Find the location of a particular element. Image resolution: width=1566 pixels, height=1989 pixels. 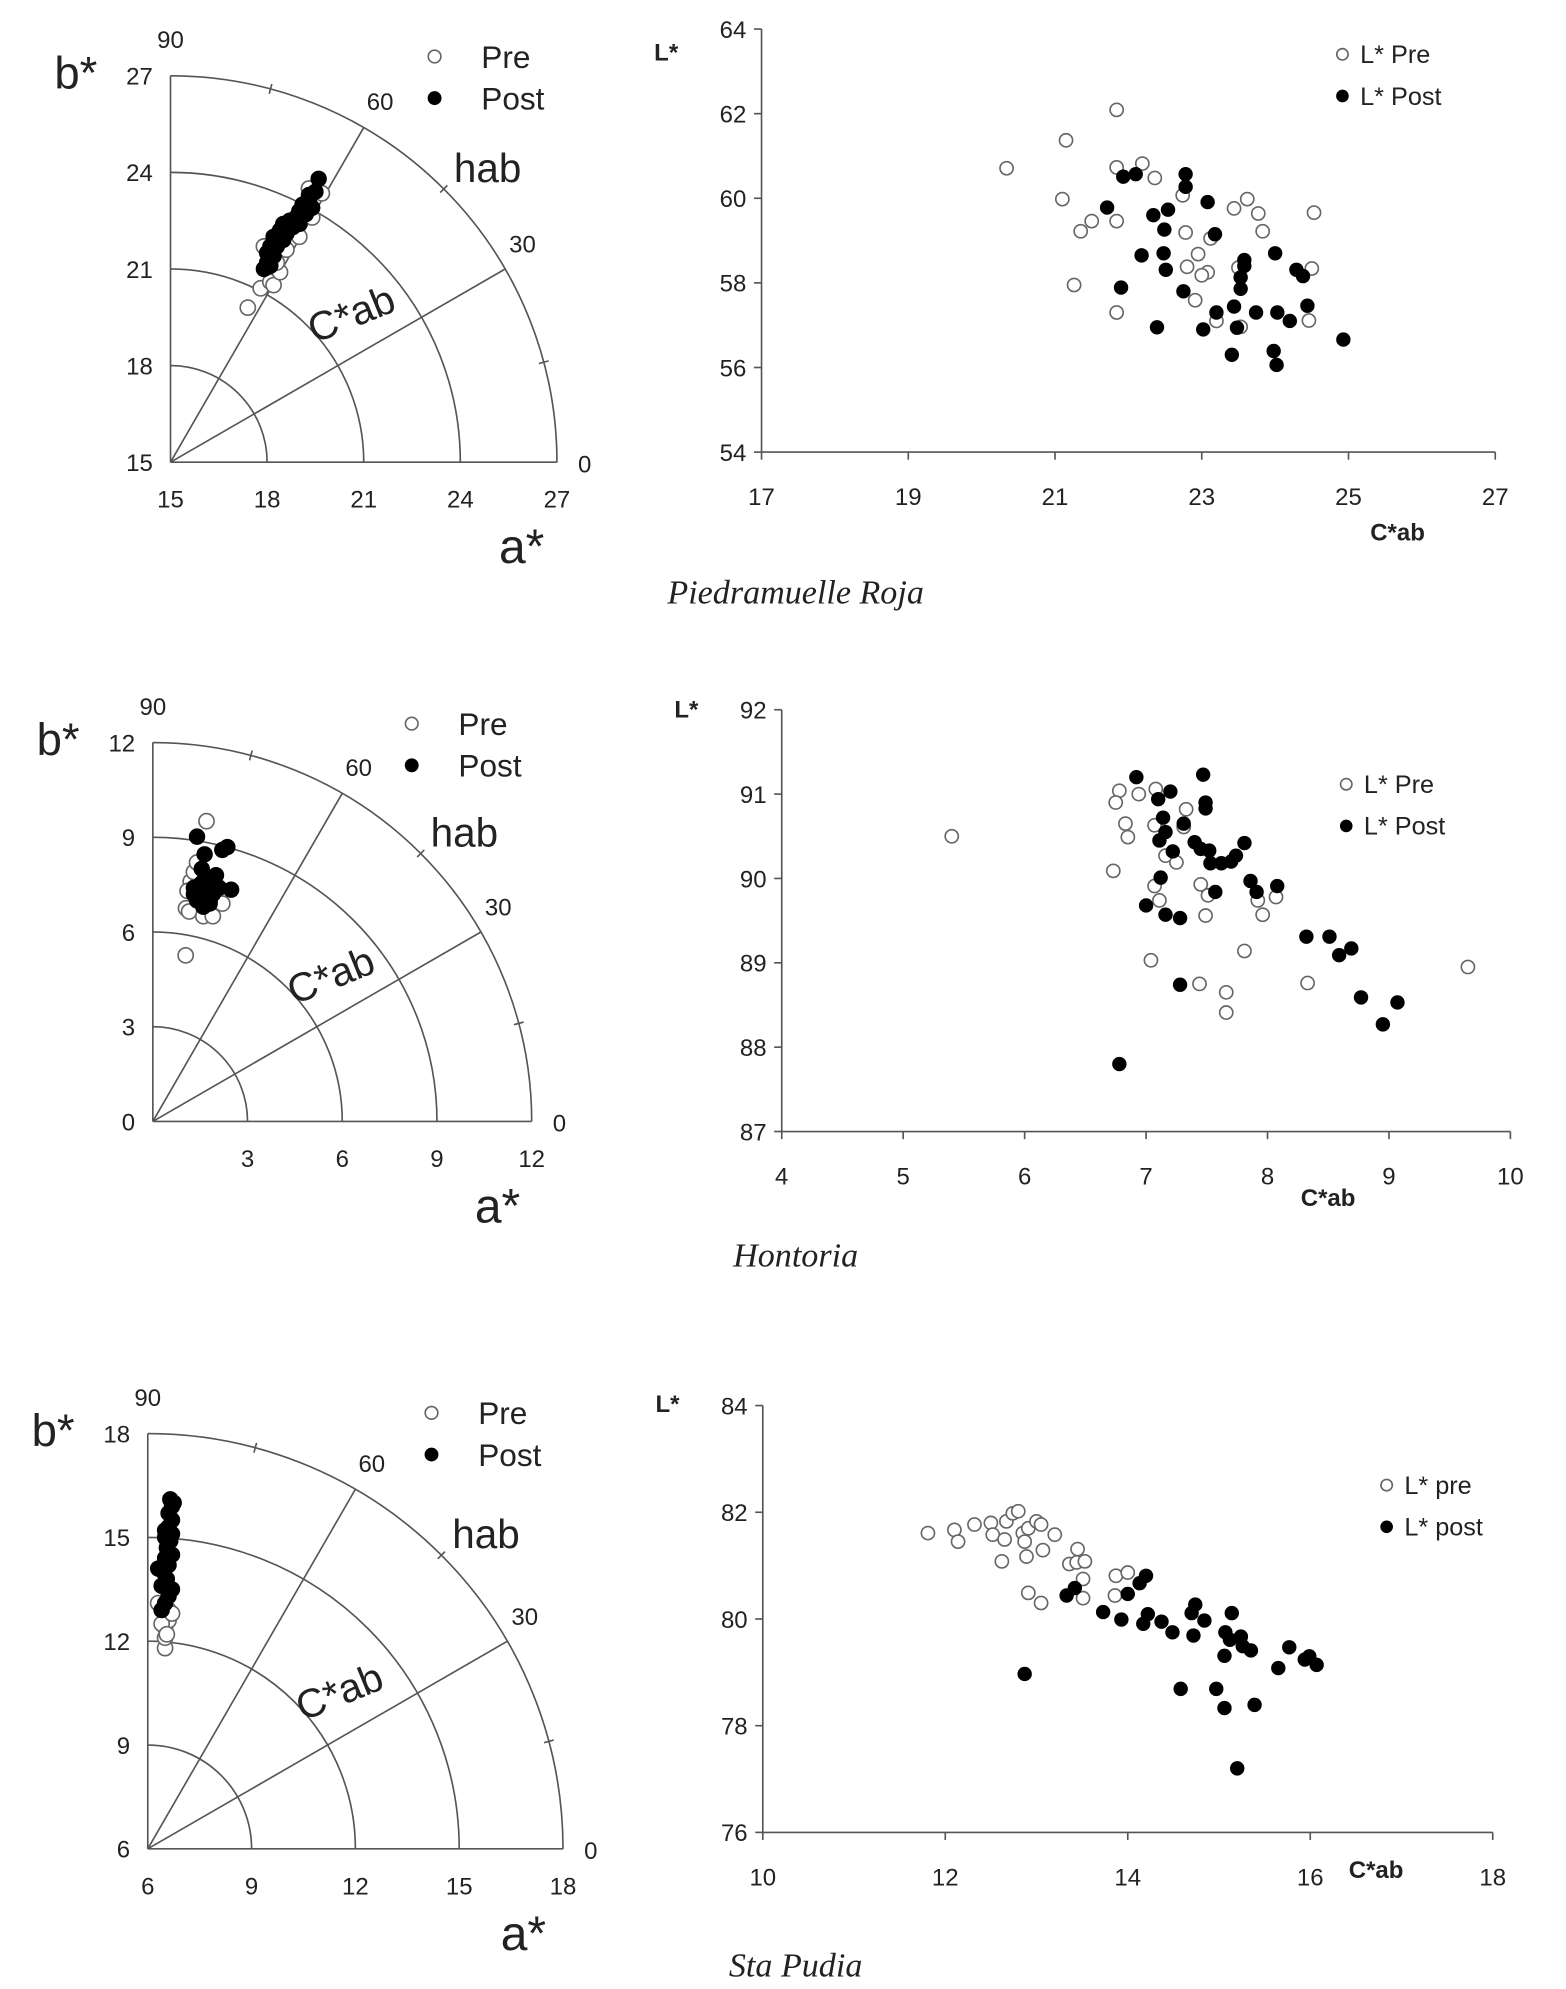

x-tick-label: 18 is located at coordinates (1492, 1877).